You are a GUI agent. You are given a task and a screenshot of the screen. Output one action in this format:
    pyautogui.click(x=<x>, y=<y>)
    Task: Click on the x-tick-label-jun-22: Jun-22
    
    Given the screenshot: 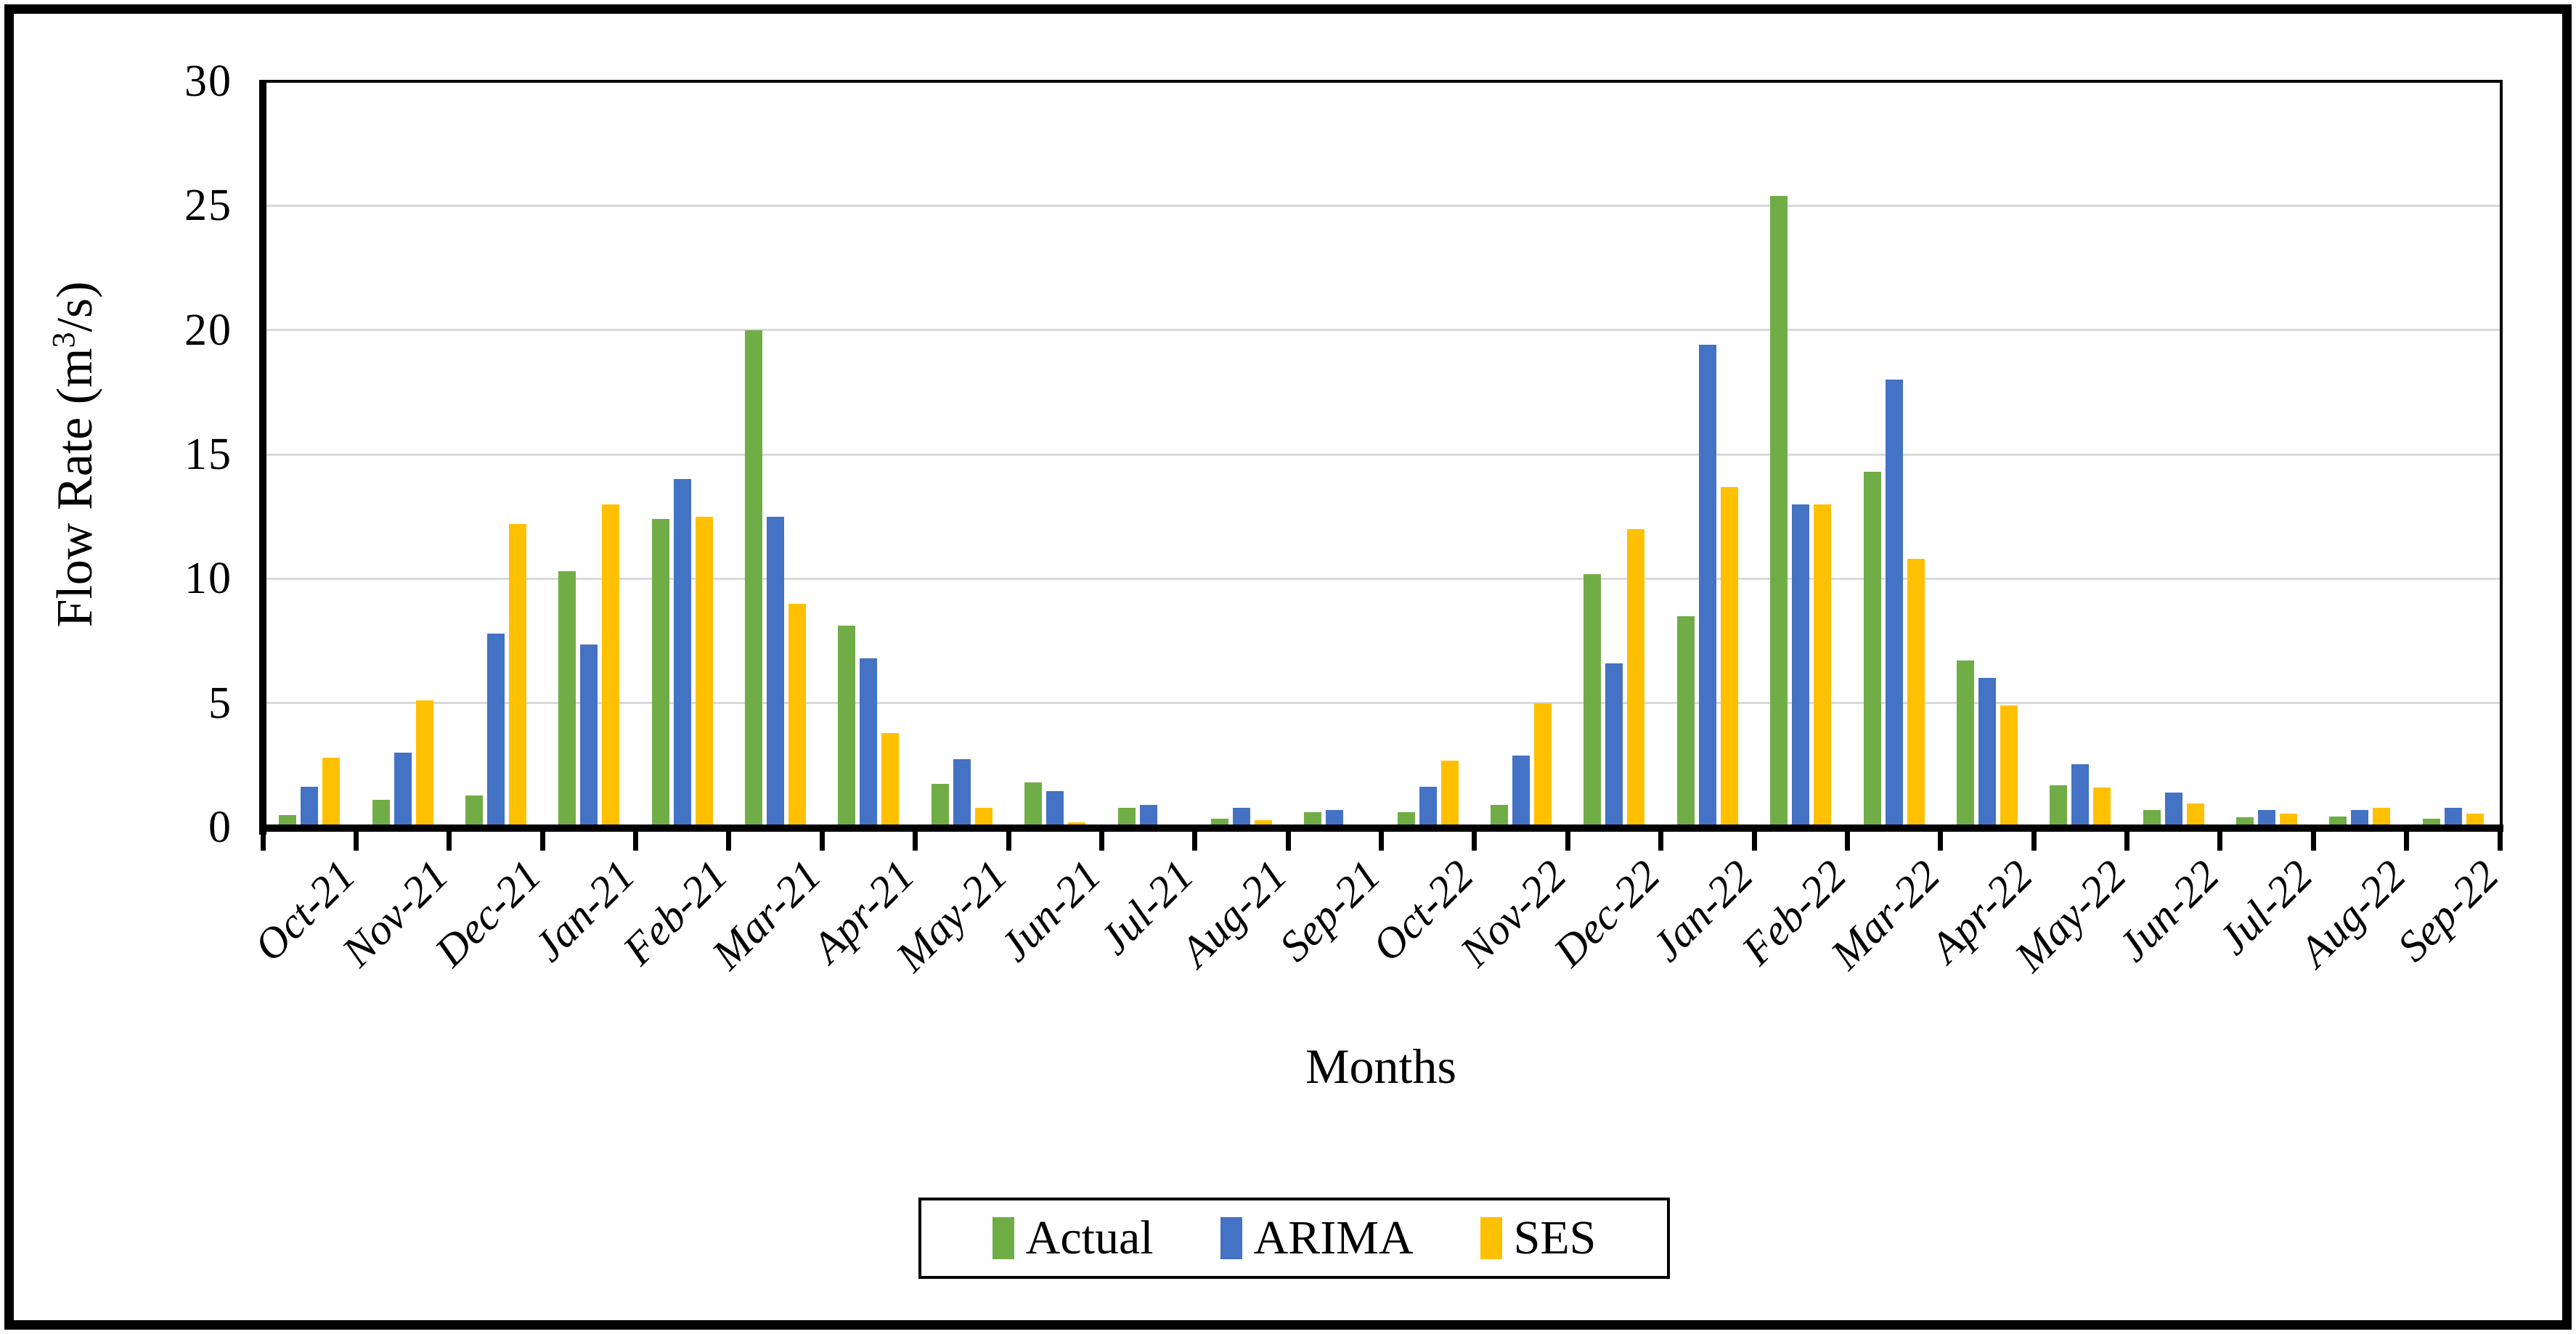 What is the action you would take?
    pyautogui.click(x=2168, y=911)
    